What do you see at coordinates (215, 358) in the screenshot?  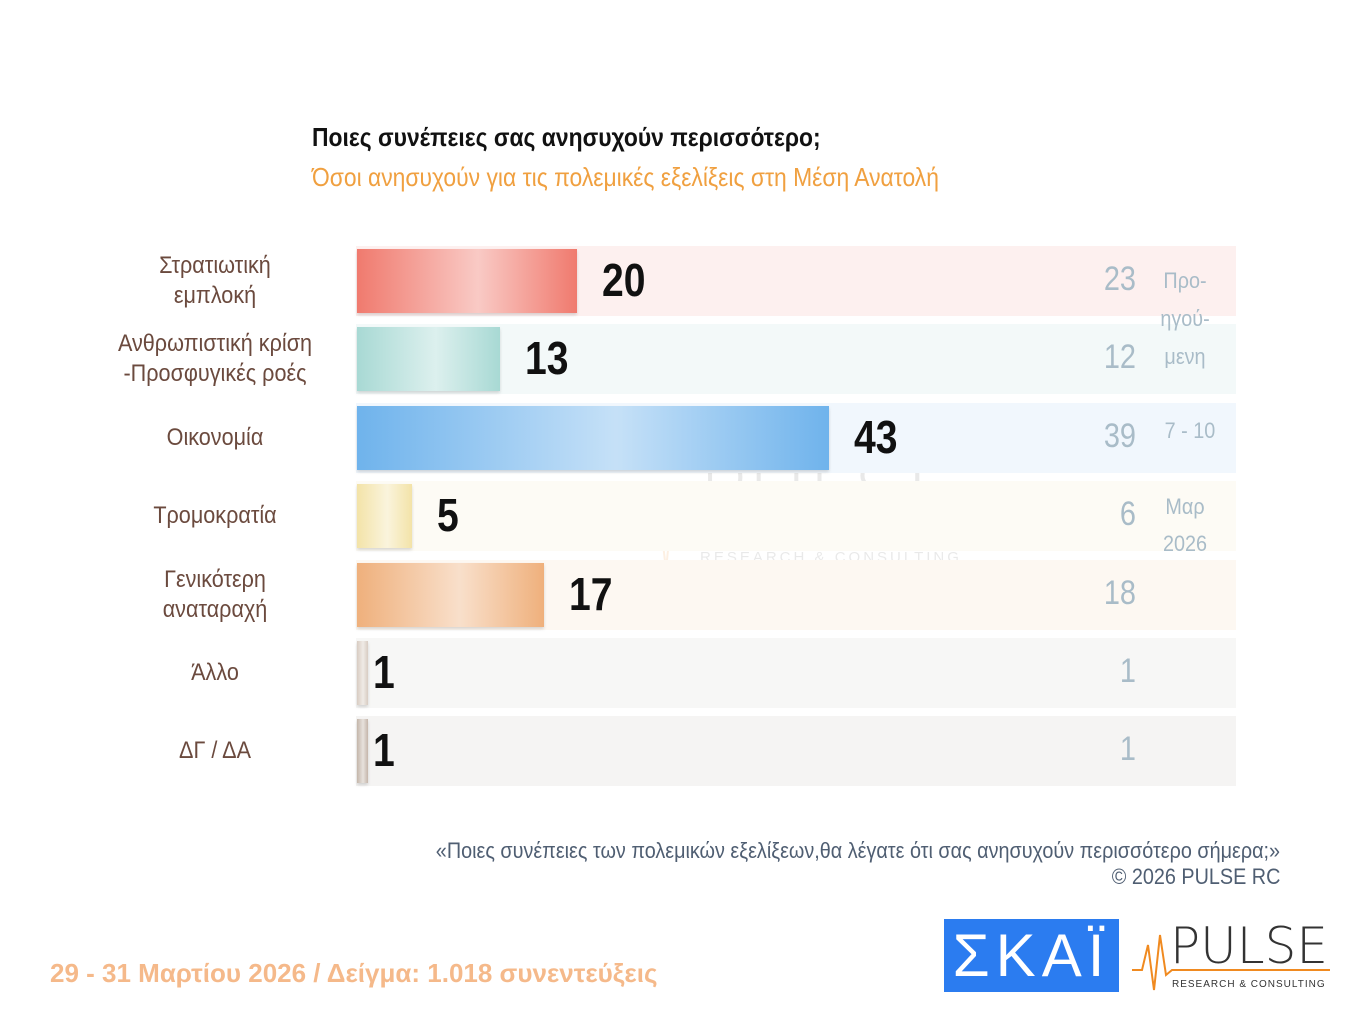 I see `category-label: Ανθρωπιστική κρίση -Προσφυγικές ροές` at bounding box center [215, 358].